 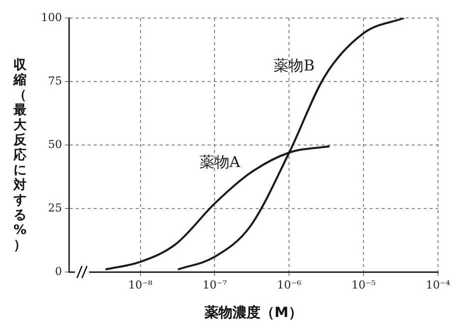 What do you see at coordinates (253, 313) in the screenshot?
I see `x-axis-title: 薬物濃度（M）` at bounding box center [253, 313].